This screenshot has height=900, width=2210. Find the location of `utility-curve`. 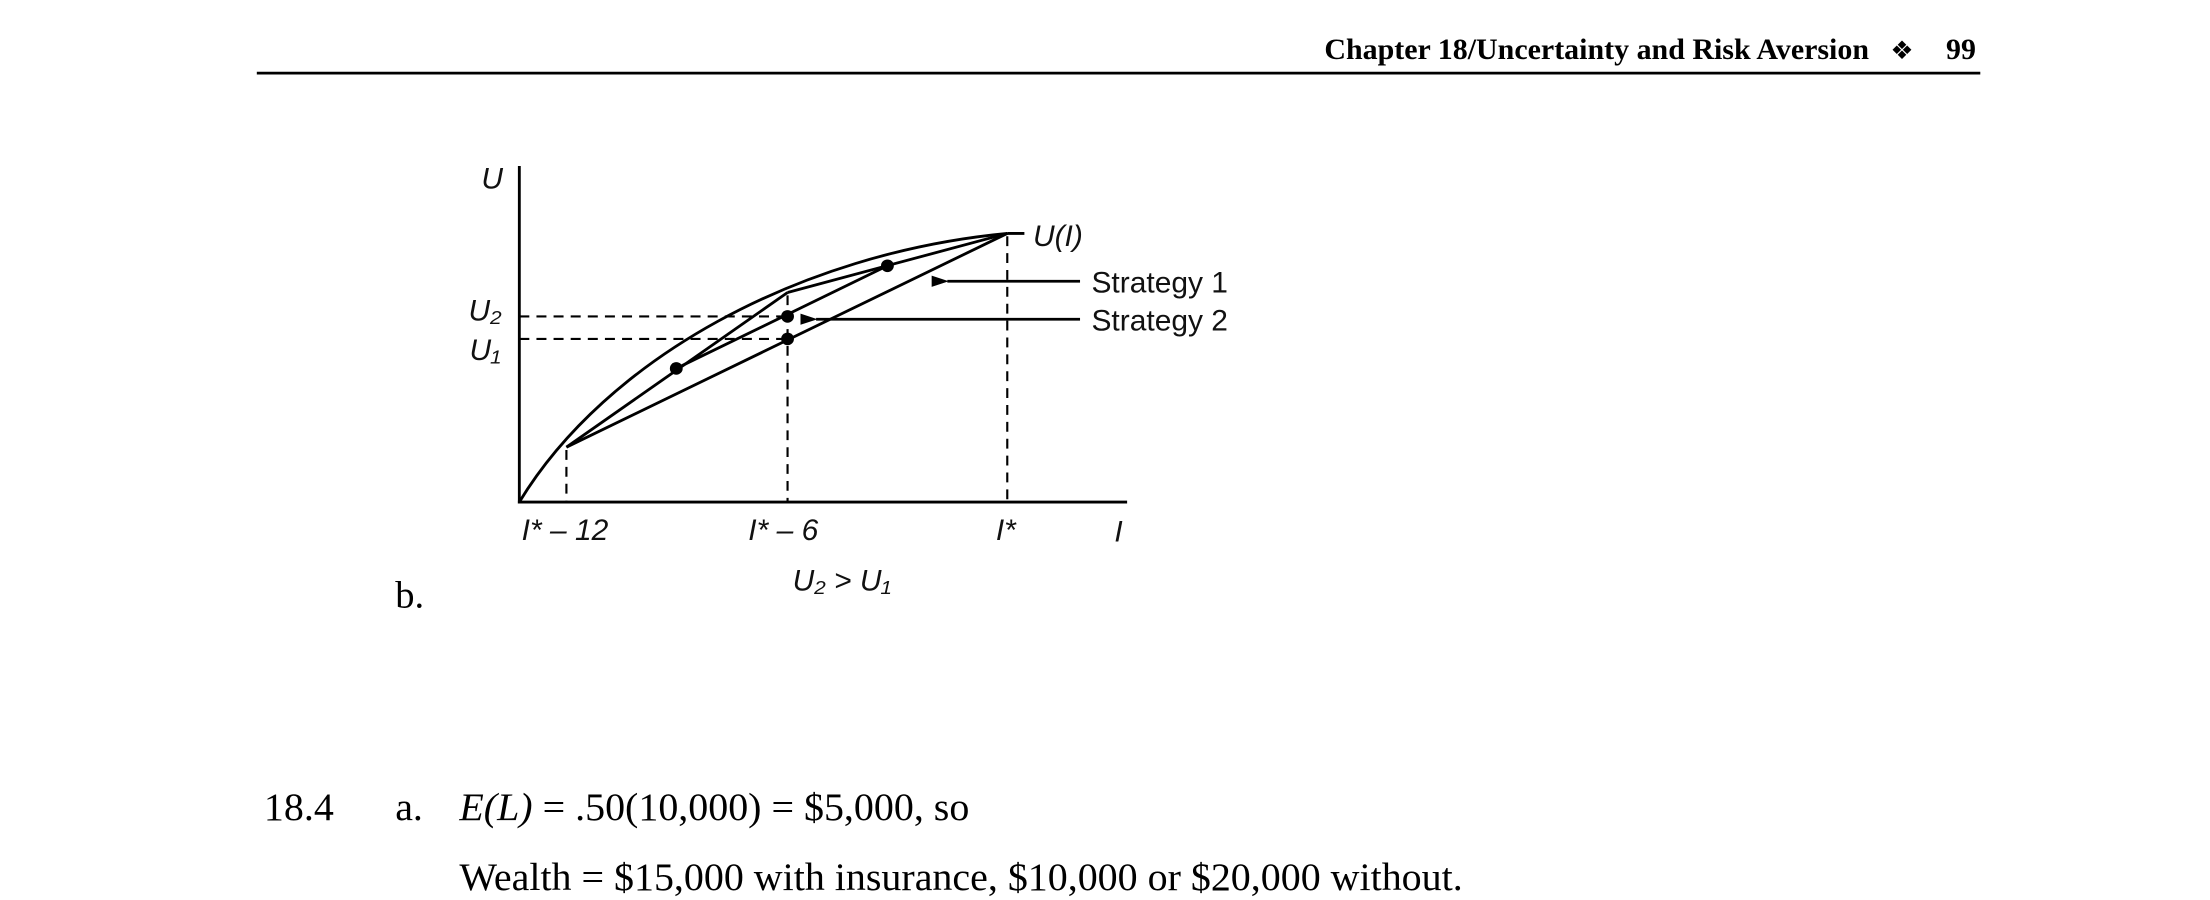

utility-curve is located at coordinates (763, 367).